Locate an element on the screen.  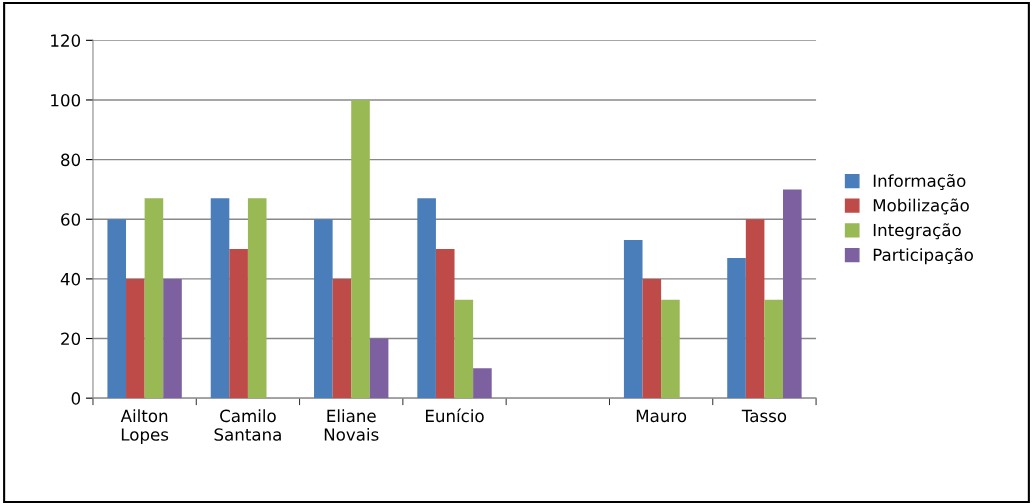
y-tick-label: 100 is located at coordinates (66, 100).